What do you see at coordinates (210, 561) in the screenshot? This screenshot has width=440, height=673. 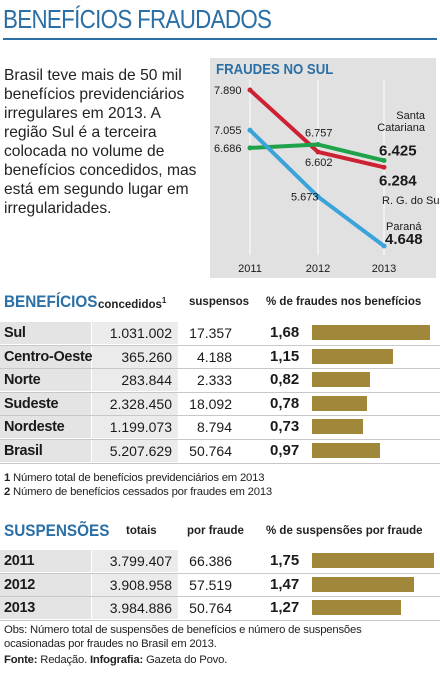 I see `porfraude-value: 66.386` at bounding box center [210, 561].